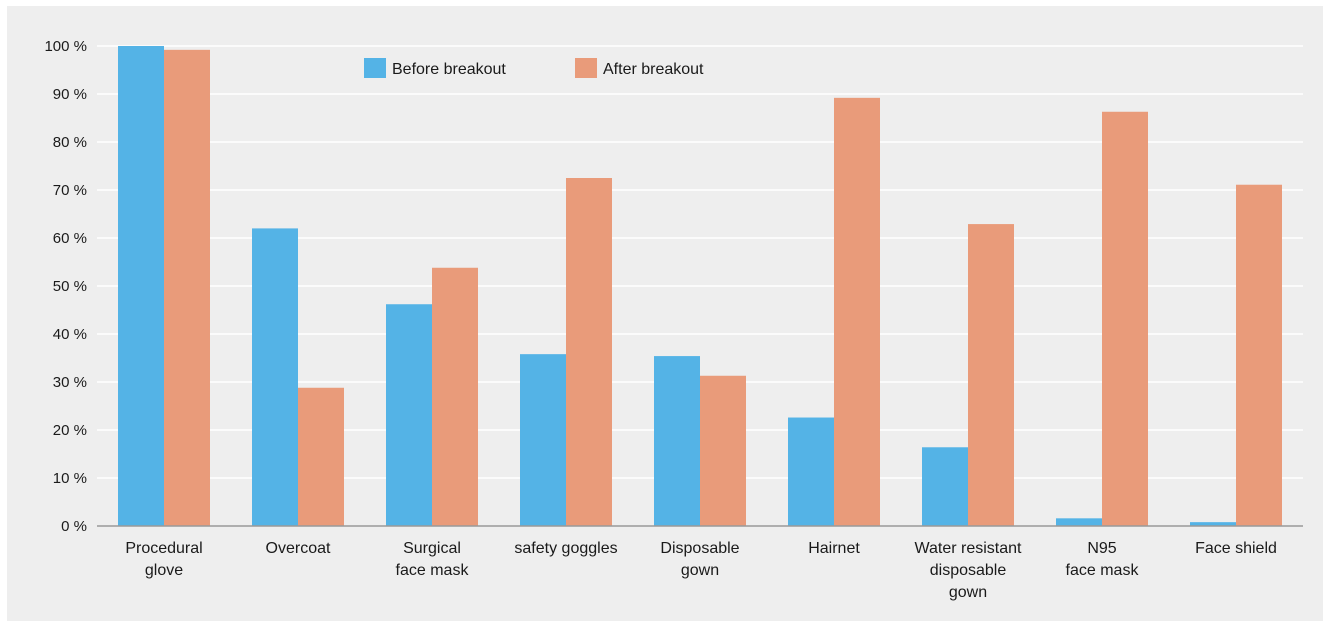 The image size is (1330, 627). What do you see at coordinates (699, 559) in the screenshot?
I see `x-category-label: Disposable gown` at bounding box center [699, 559].